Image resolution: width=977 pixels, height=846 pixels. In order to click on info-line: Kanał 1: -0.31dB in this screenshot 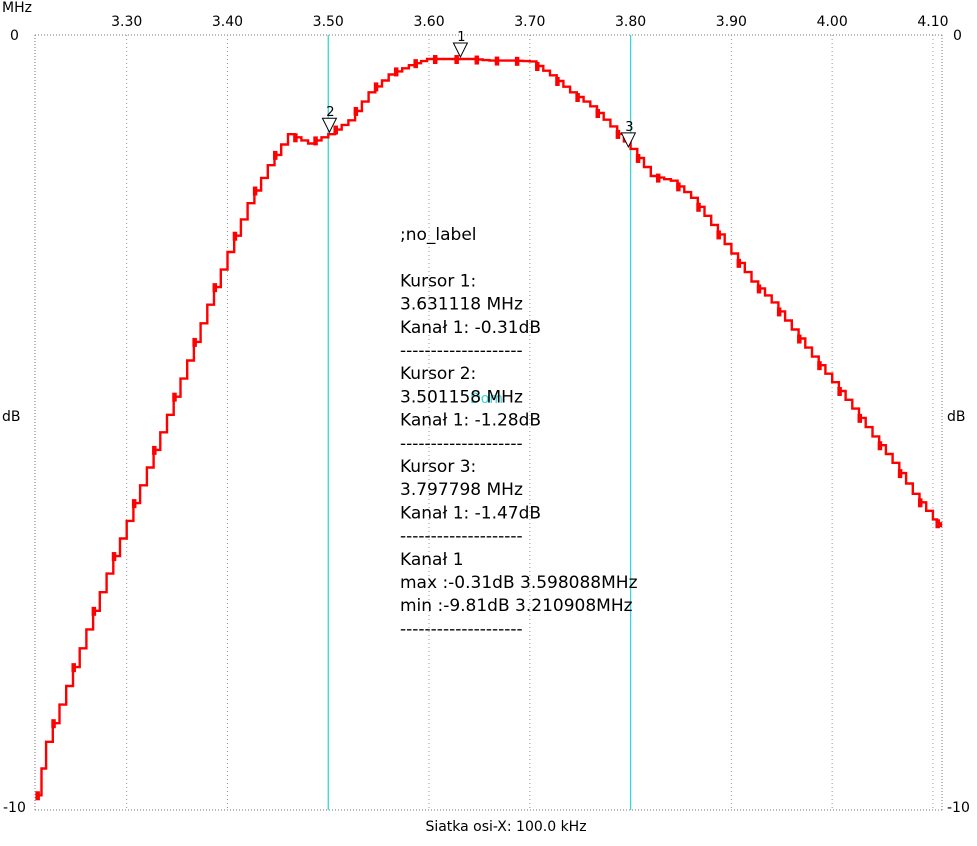, I will do `click(470, 328)`.